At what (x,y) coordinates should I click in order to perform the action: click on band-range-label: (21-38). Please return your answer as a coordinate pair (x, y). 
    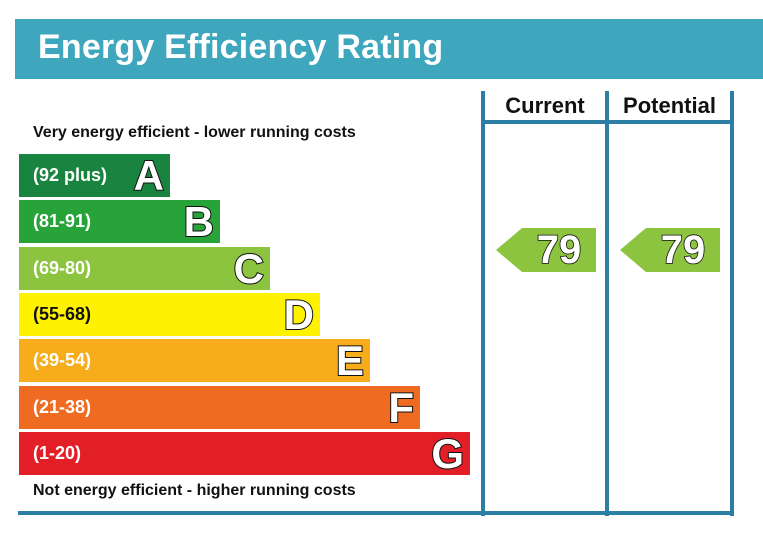
    Looking at the image, I should click on (62, 407).